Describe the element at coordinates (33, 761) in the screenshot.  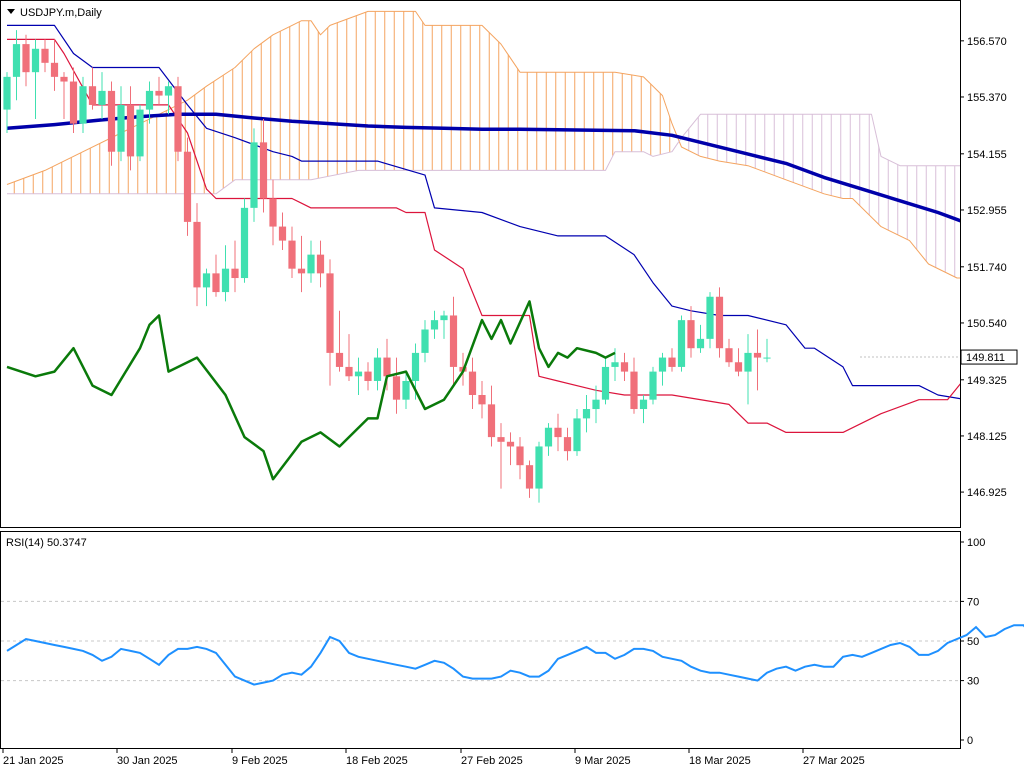
I see `time-tick-label: 21 Jan 2025` at that location.